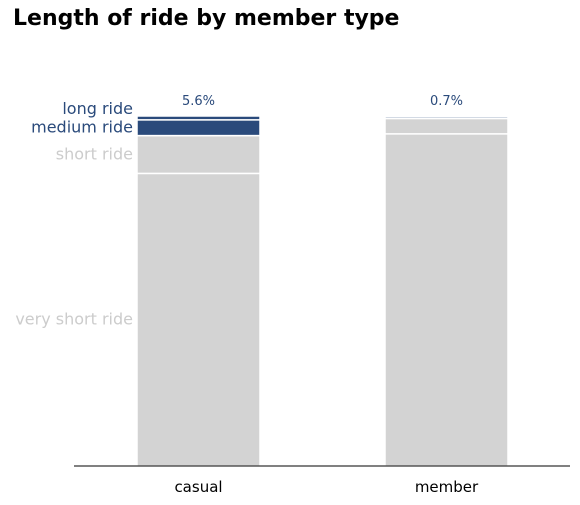 This screenshot has width=580, height=505. I want to click on segment-label-very-short-ride: very short ride, so click(74, 319).